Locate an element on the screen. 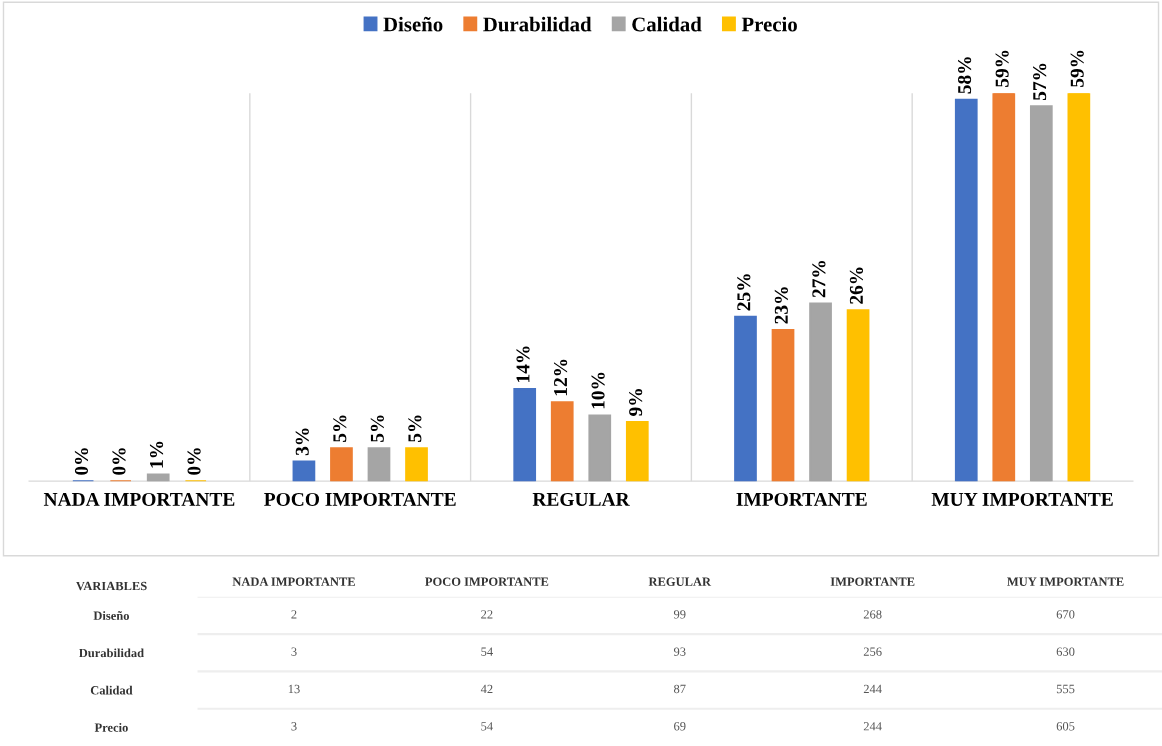 This screenshot has width=1162, height=746. data-label: 23% is located at coordinates (781, 305).